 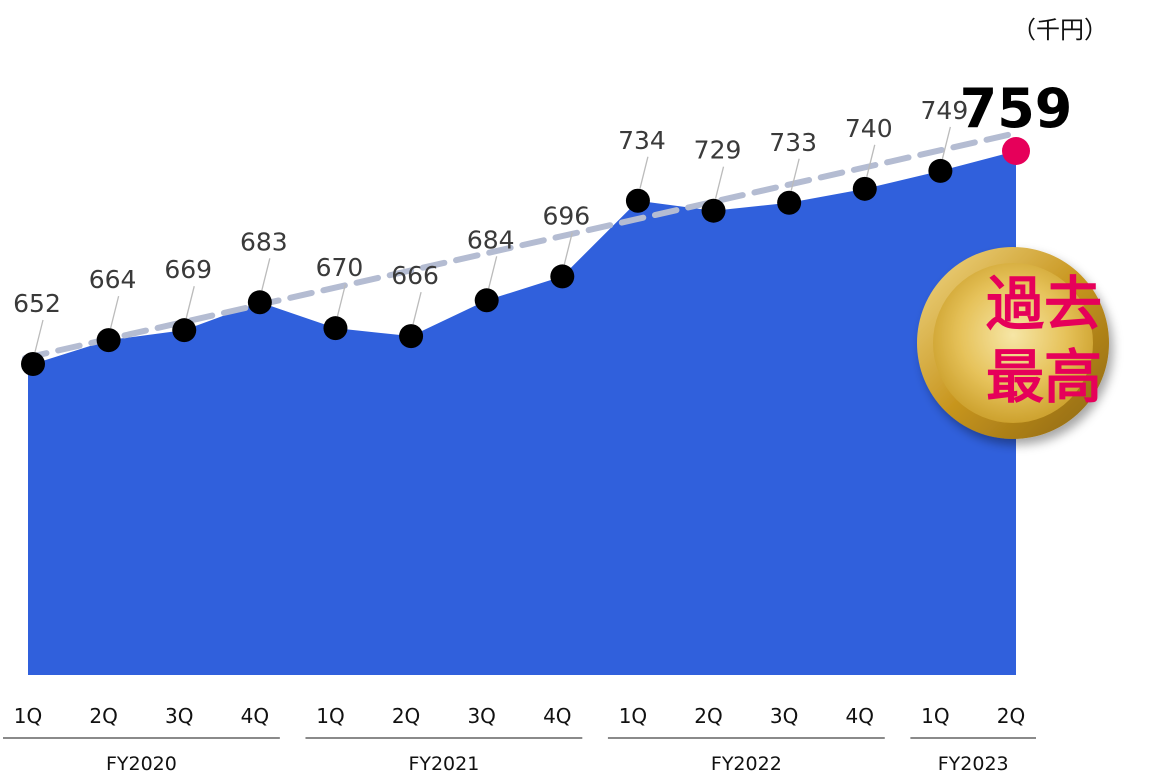 What do you see at coordinates (141, 764) in the screenshot?
I see `group-label: FY2020` at bounding box center [141, 764].